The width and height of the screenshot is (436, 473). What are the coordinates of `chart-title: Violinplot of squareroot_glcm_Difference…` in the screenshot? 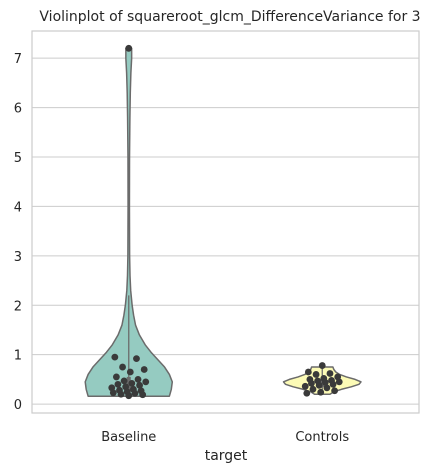 It's located at (229, 17).